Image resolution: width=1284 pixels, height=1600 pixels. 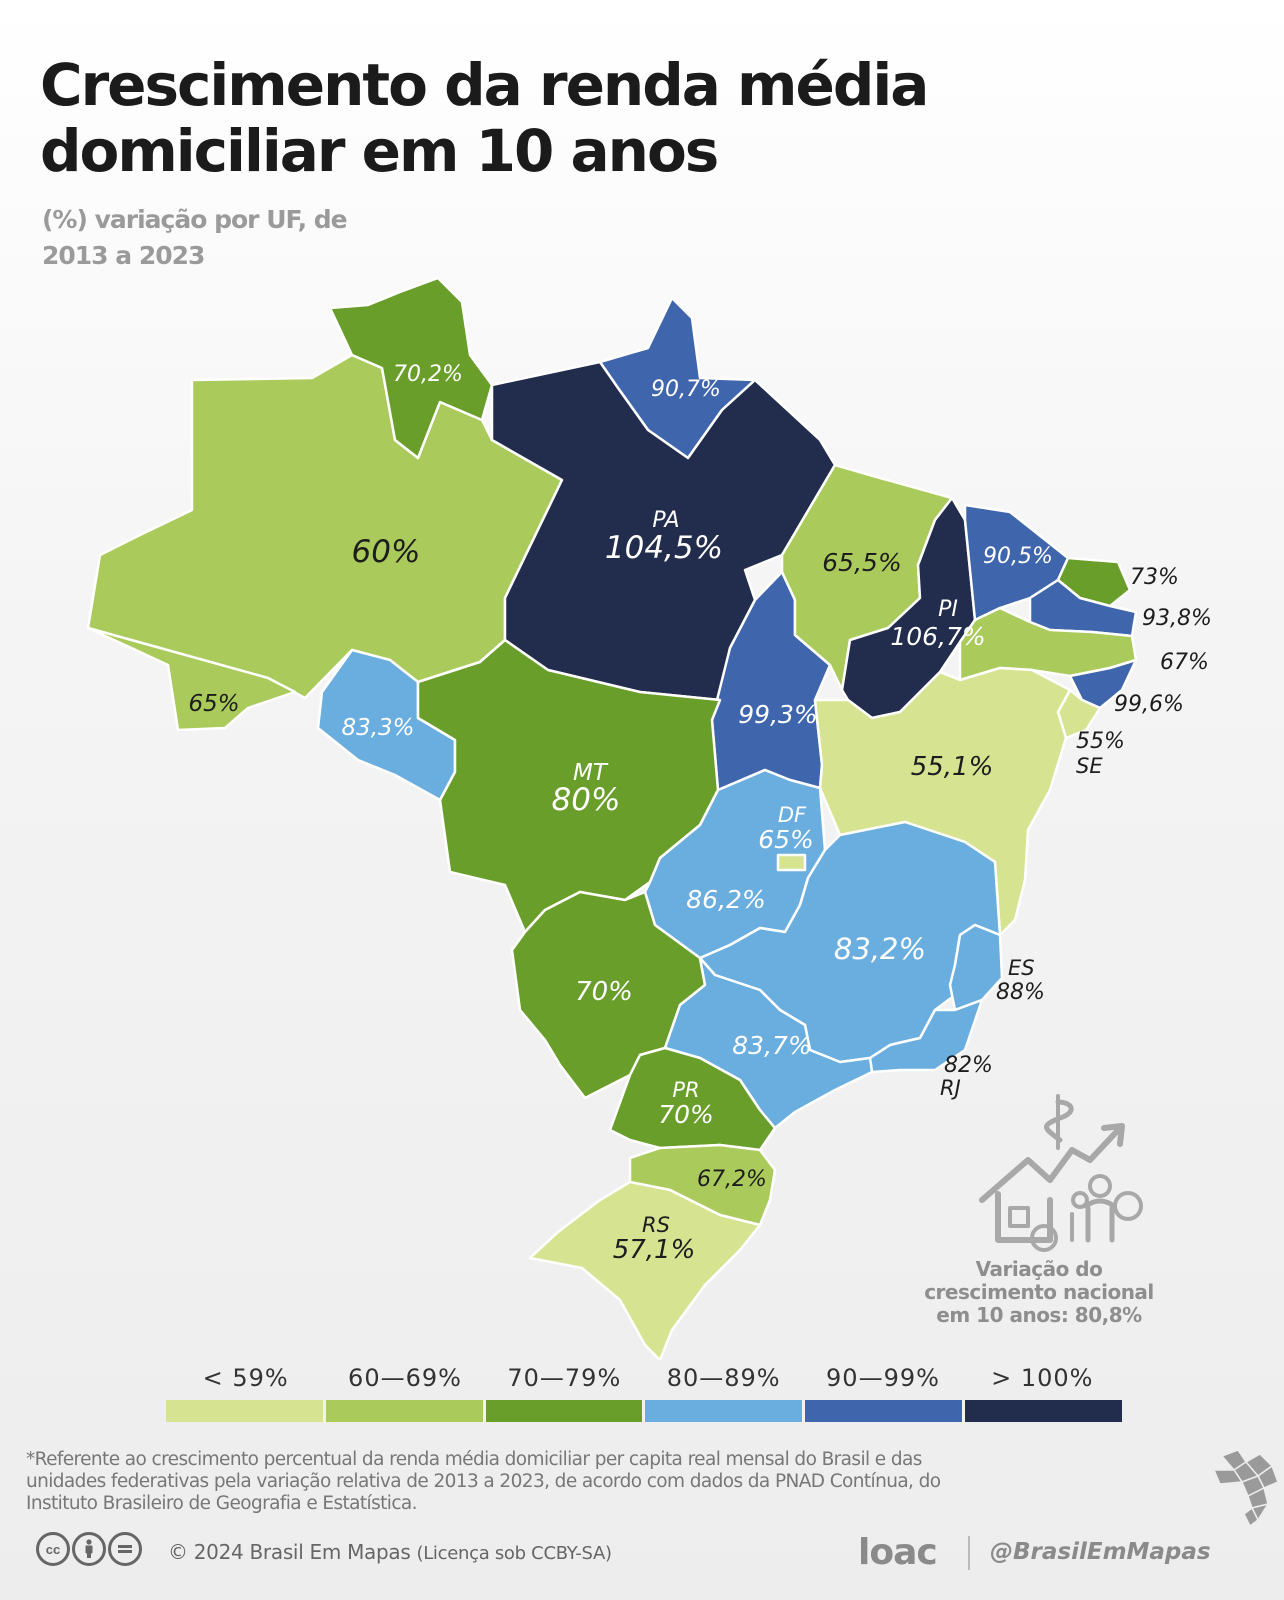 What do you see at coordinates (645, 1270) in the screenshot?
I see `state-rs` at bounding box center [645, 1270].